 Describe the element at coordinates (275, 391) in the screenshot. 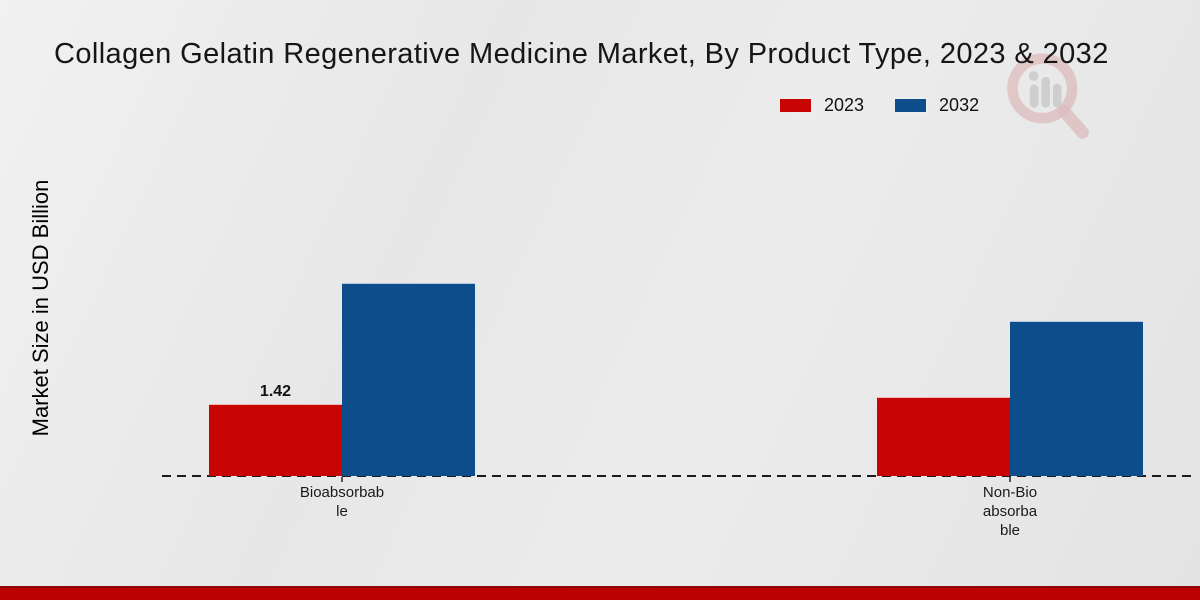

I see `bar-value-label: 1.42` at that location.